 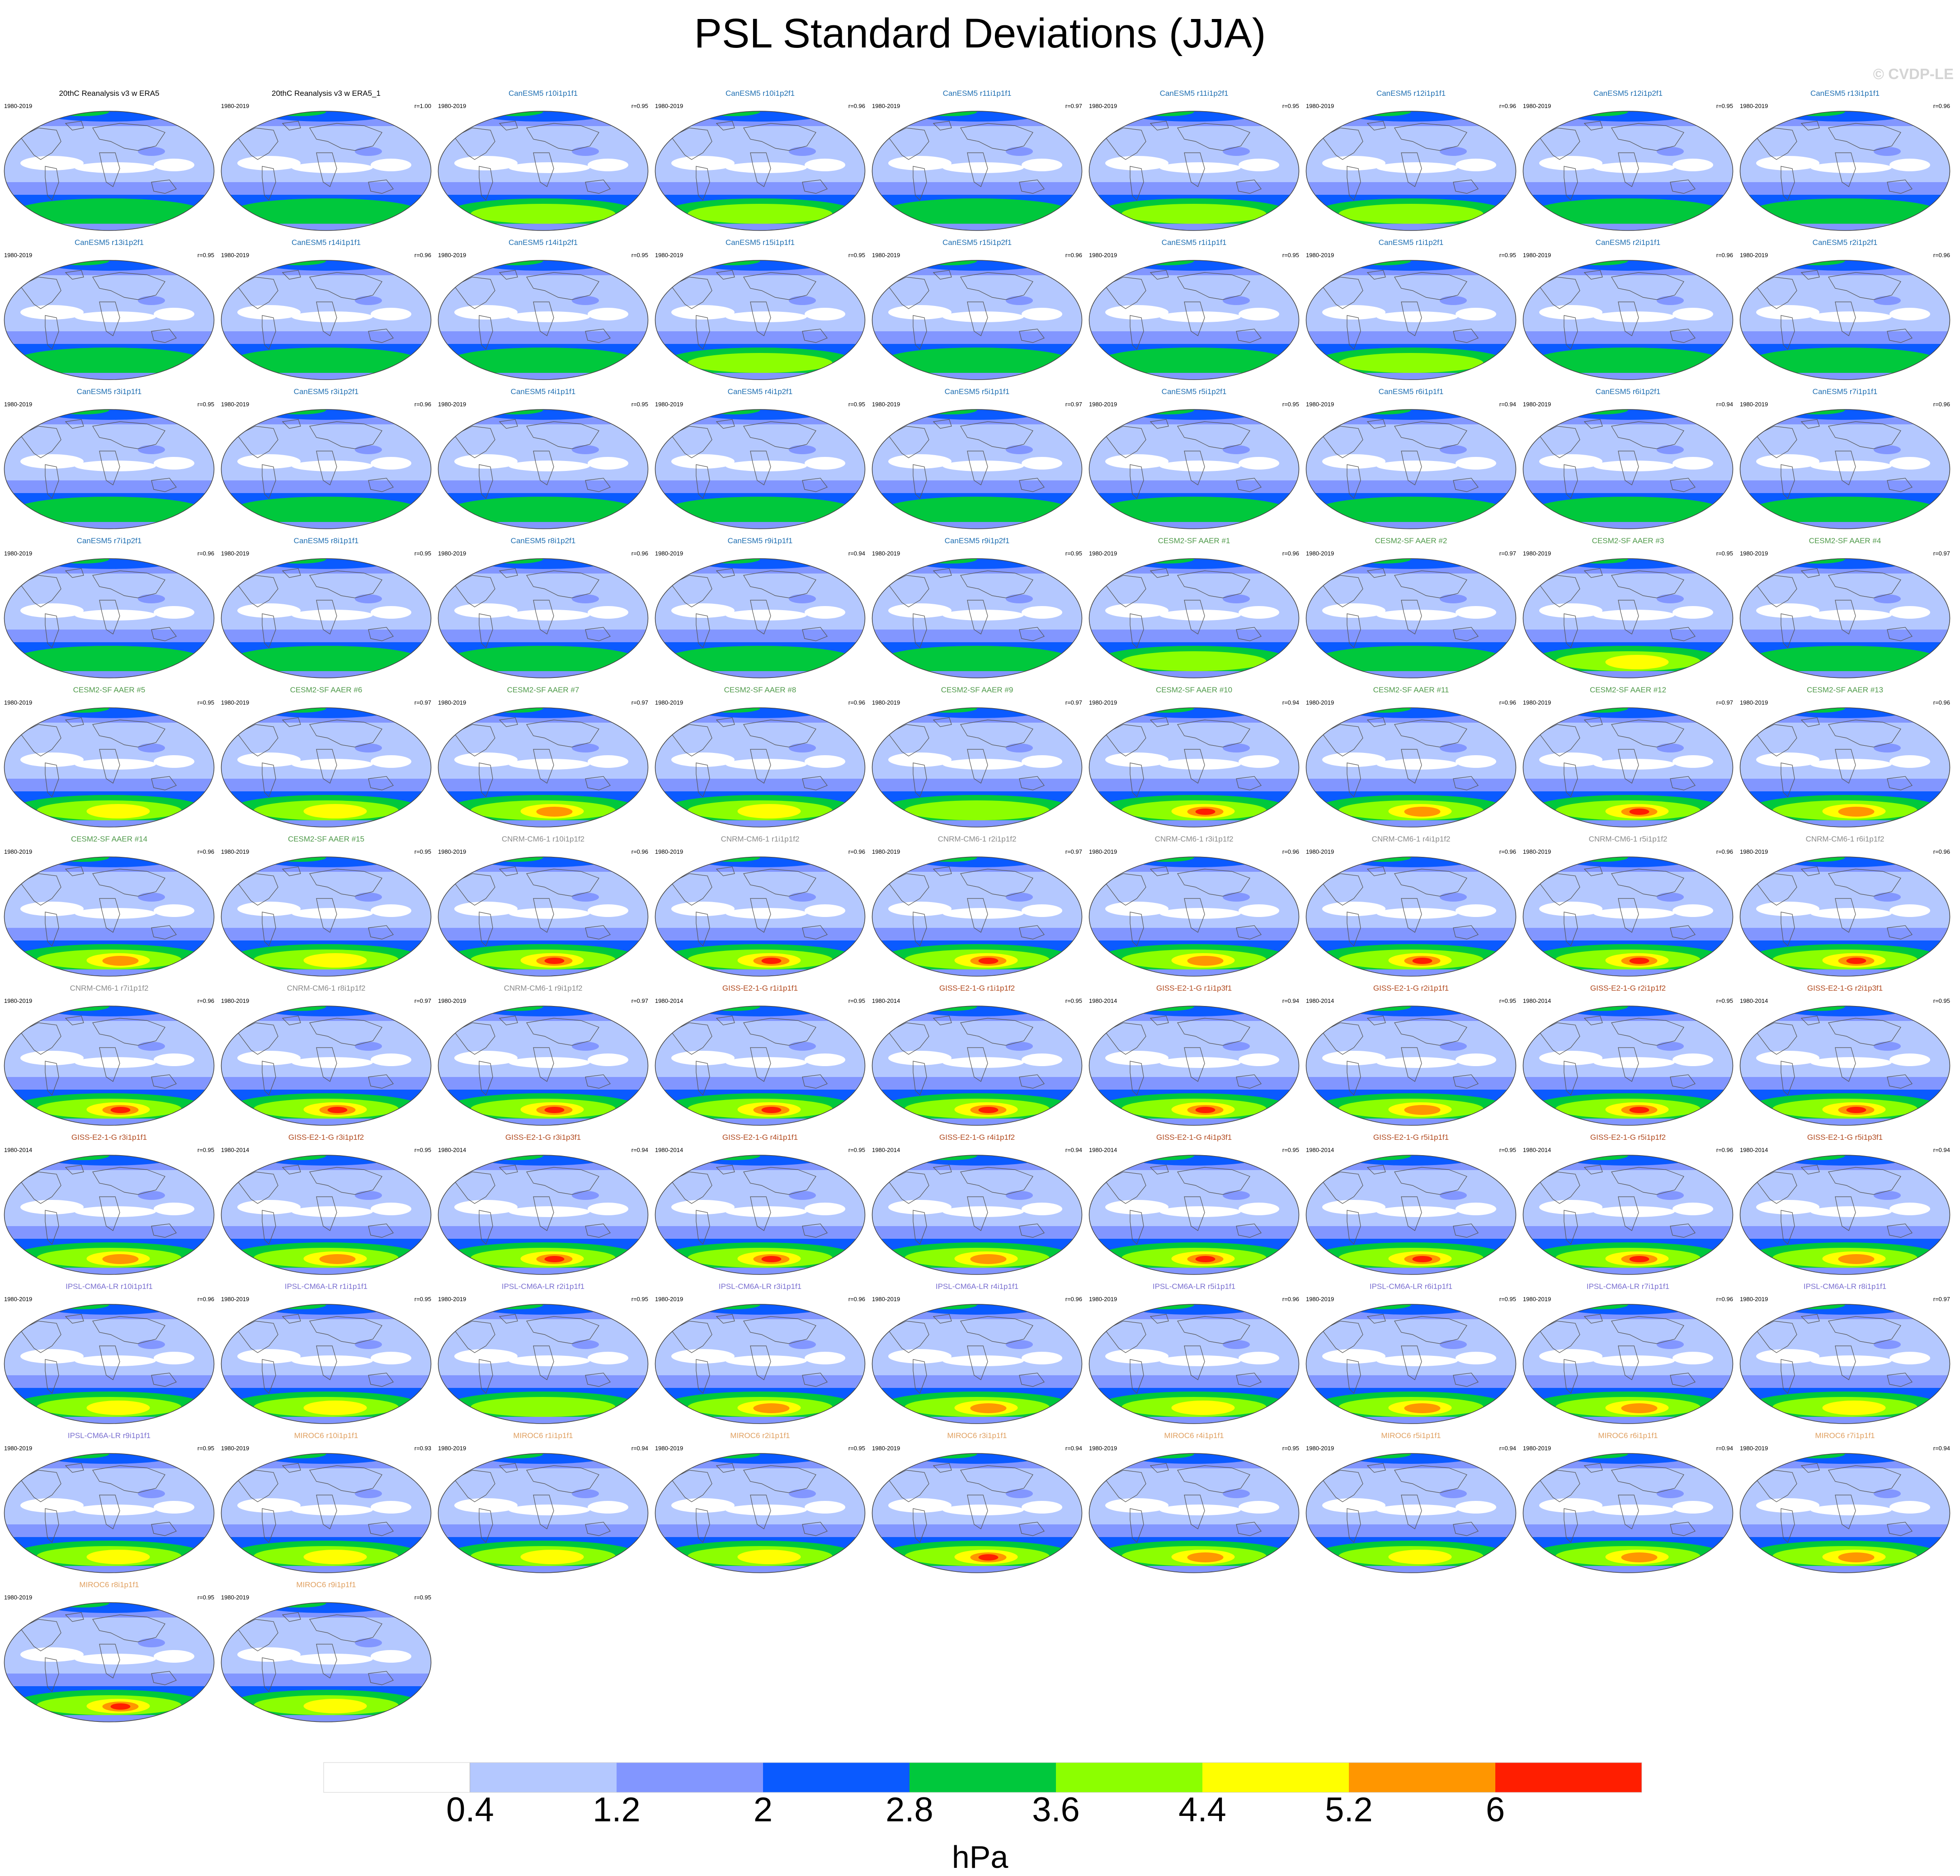 What do you see at coordinates (1845, 906) in the screenshot?
I see `map-panel: CNRM-CM6-1 r6i1p1f2 1980-2019 r=0.96` at bounding box center [1845, 906].